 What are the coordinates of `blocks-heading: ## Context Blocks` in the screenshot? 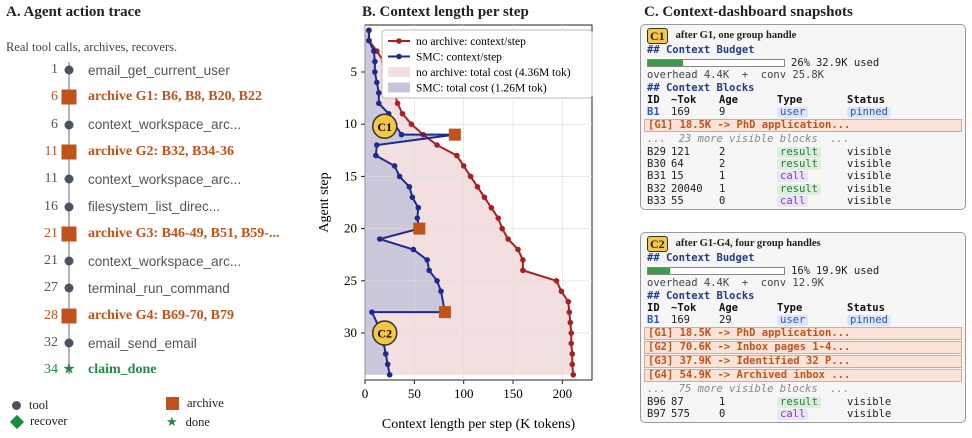 It's located at (701, 87).